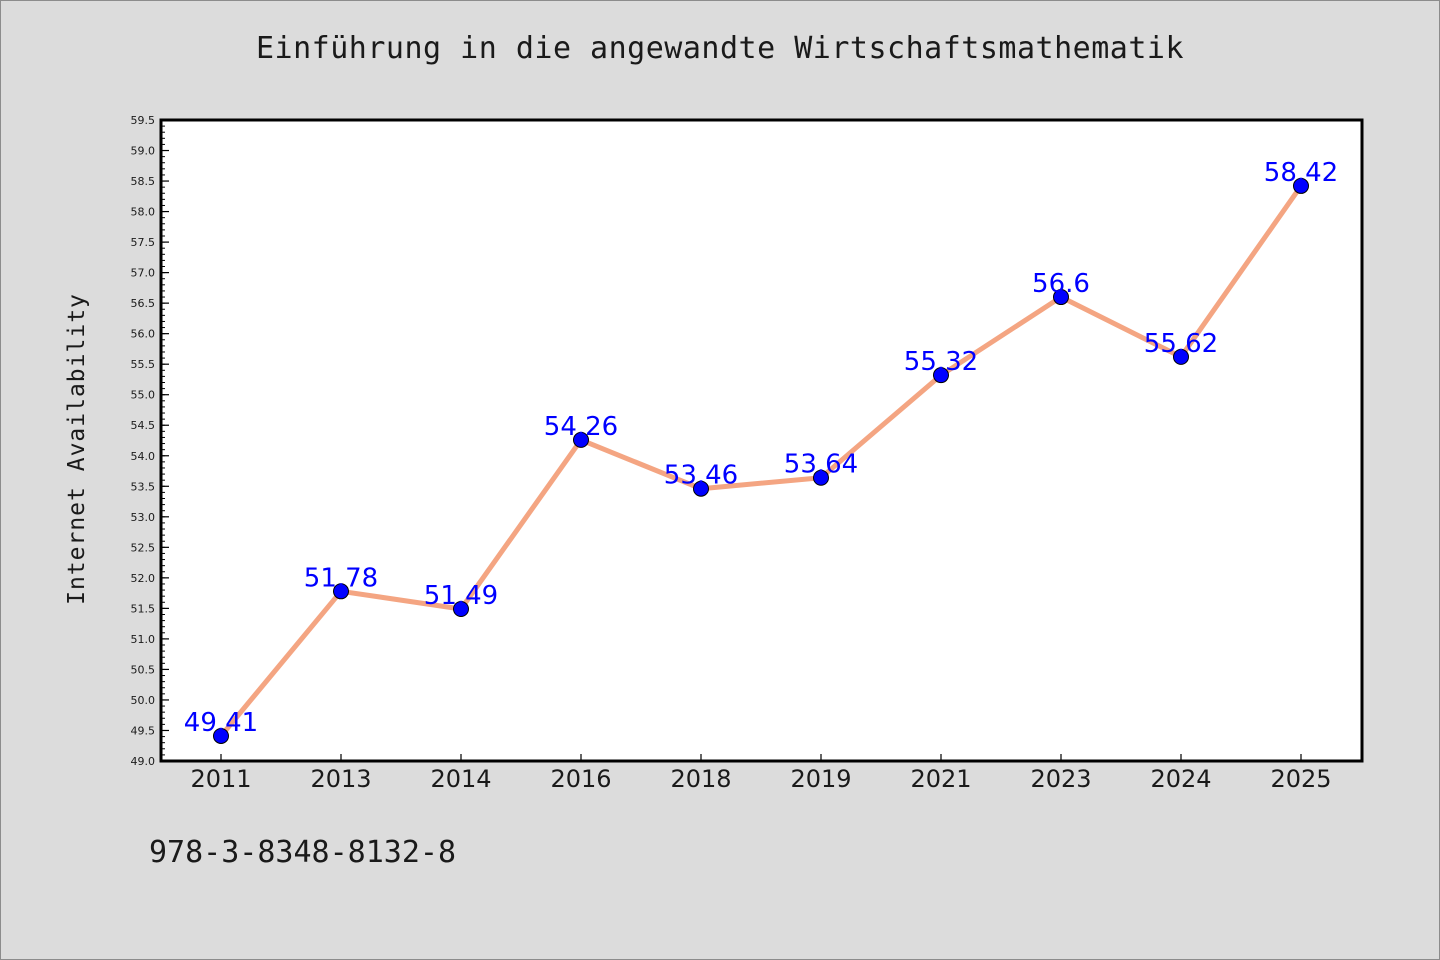  Describe the element at coordinates (143, 334) in the screenshot. I see `y-tick-label: 56.0` at that location.